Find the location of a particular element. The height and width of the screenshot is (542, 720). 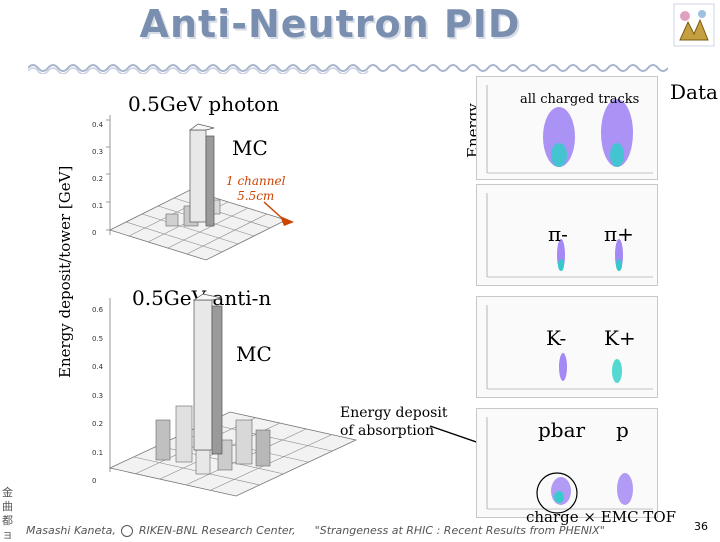

pi-minus-label: π- is located at coordinates (558, 234).